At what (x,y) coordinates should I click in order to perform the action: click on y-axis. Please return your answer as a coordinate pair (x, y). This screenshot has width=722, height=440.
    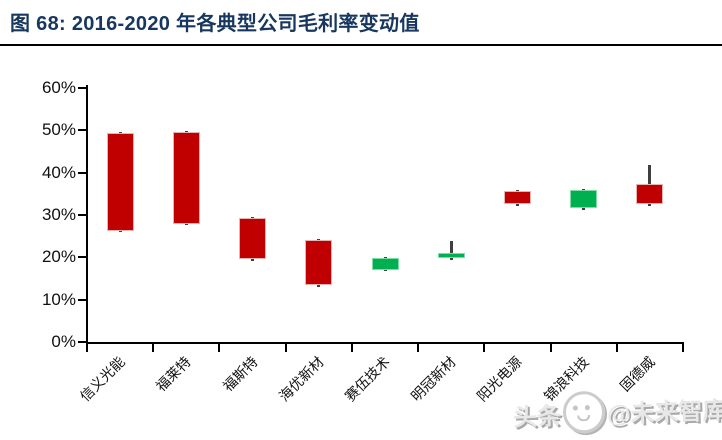
    Looking at the image, I should click on (87, 213).